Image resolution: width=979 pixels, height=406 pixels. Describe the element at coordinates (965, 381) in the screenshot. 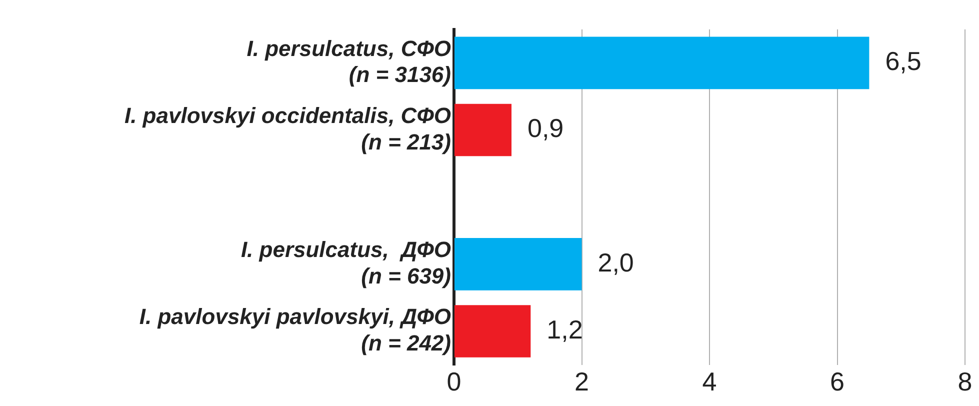

I see `x-tick-label: 8` at that location.